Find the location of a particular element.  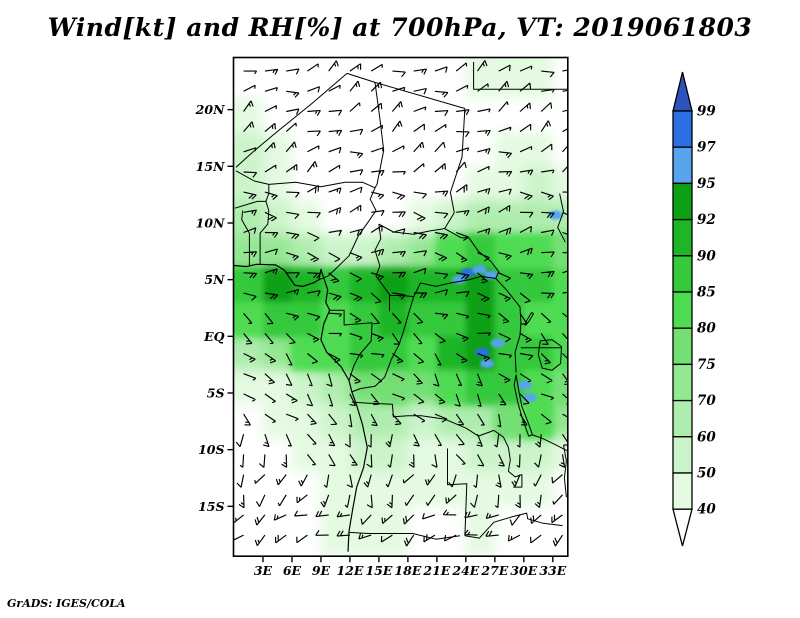

credit-text: GrADS: IGES/COLA is located at coordinates (66, 603).